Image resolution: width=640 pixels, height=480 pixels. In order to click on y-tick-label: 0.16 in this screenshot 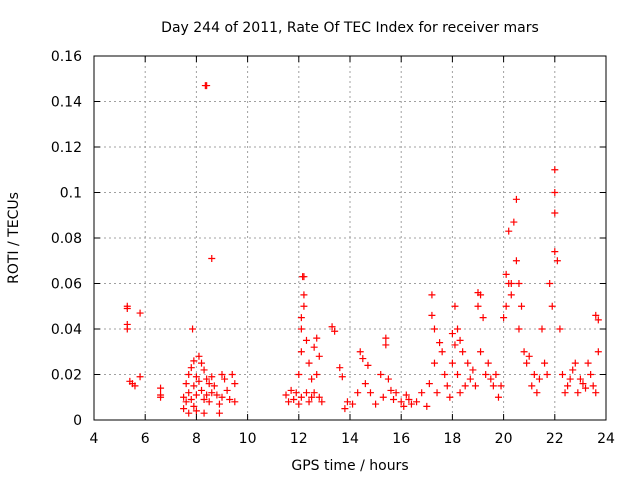, I will do `click(66, 57)`.